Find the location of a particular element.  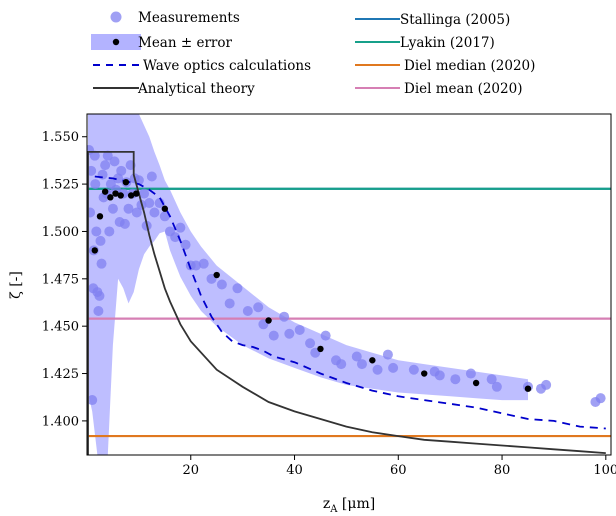

y-tick-label: 1.550 is located at coordinates (60, 137).